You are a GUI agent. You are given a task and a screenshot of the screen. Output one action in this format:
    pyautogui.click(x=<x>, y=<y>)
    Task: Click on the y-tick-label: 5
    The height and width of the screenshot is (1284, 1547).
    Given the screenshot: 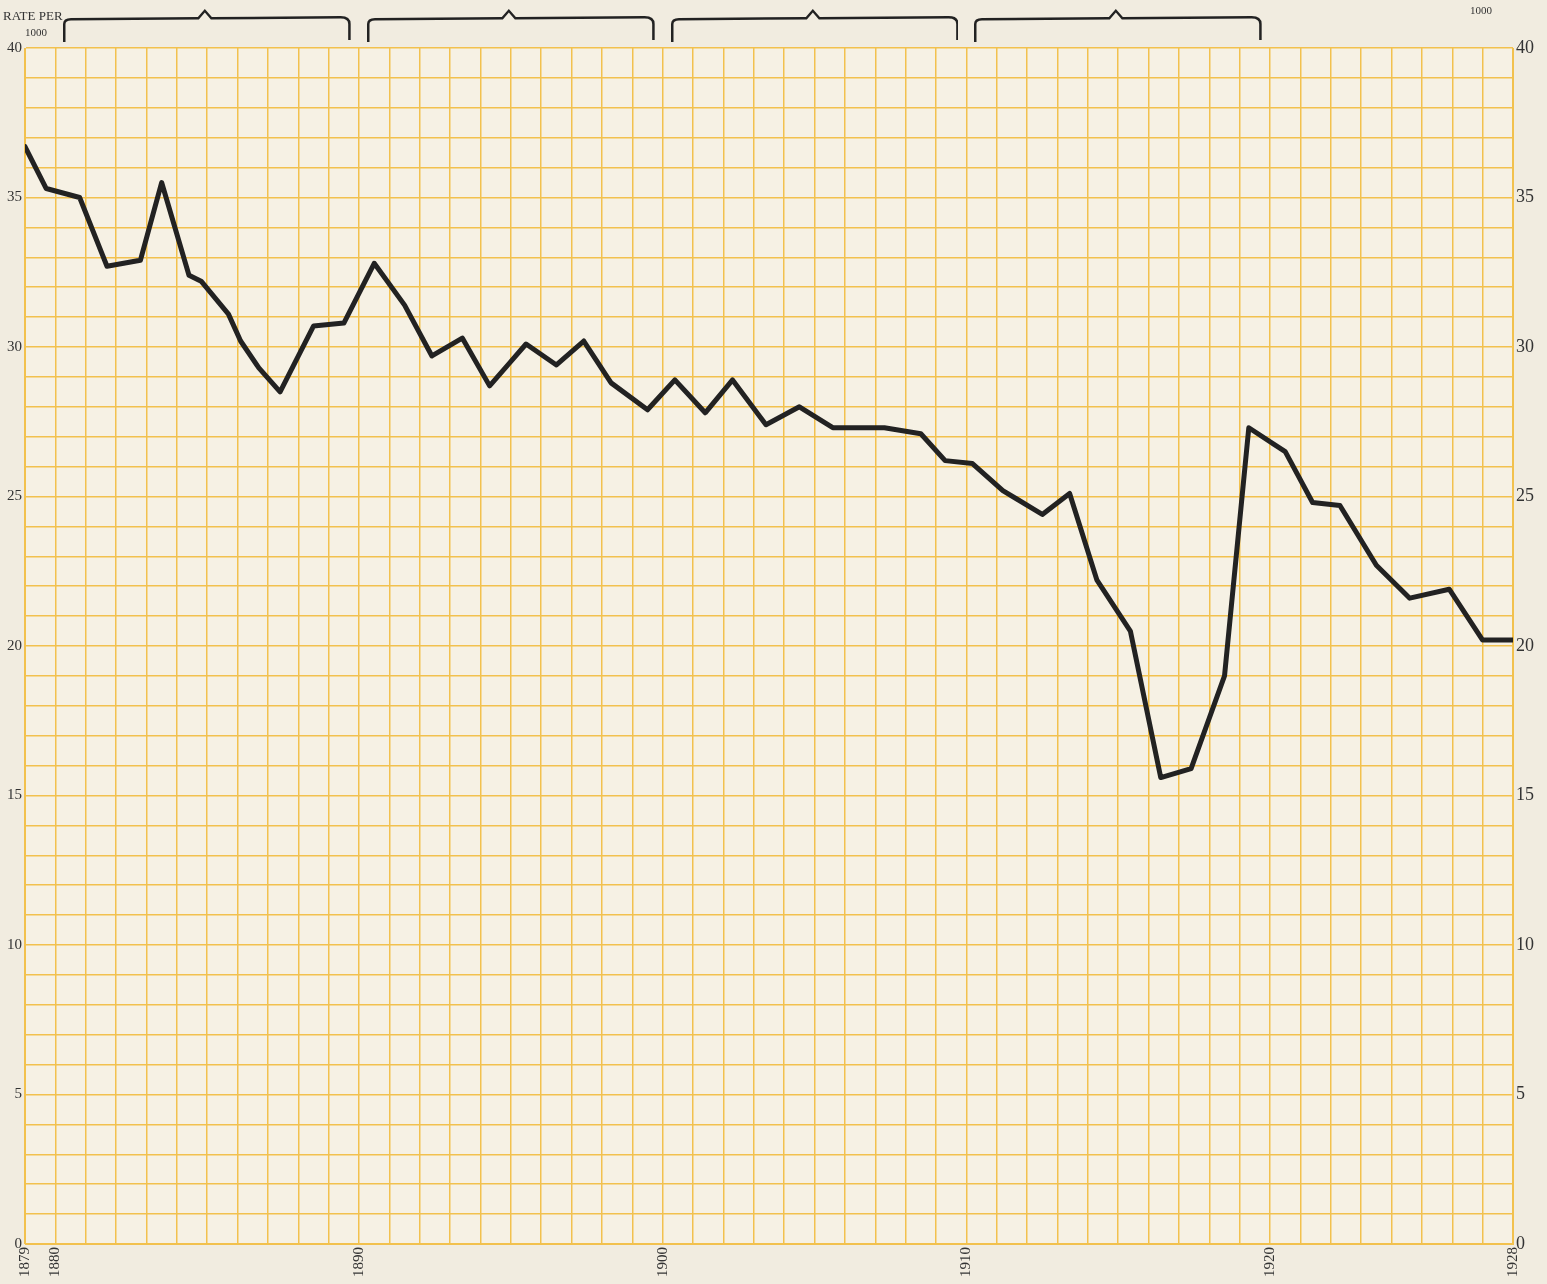 What is the action you would take?
    pyautogui.click(x=18, y=1093)
    